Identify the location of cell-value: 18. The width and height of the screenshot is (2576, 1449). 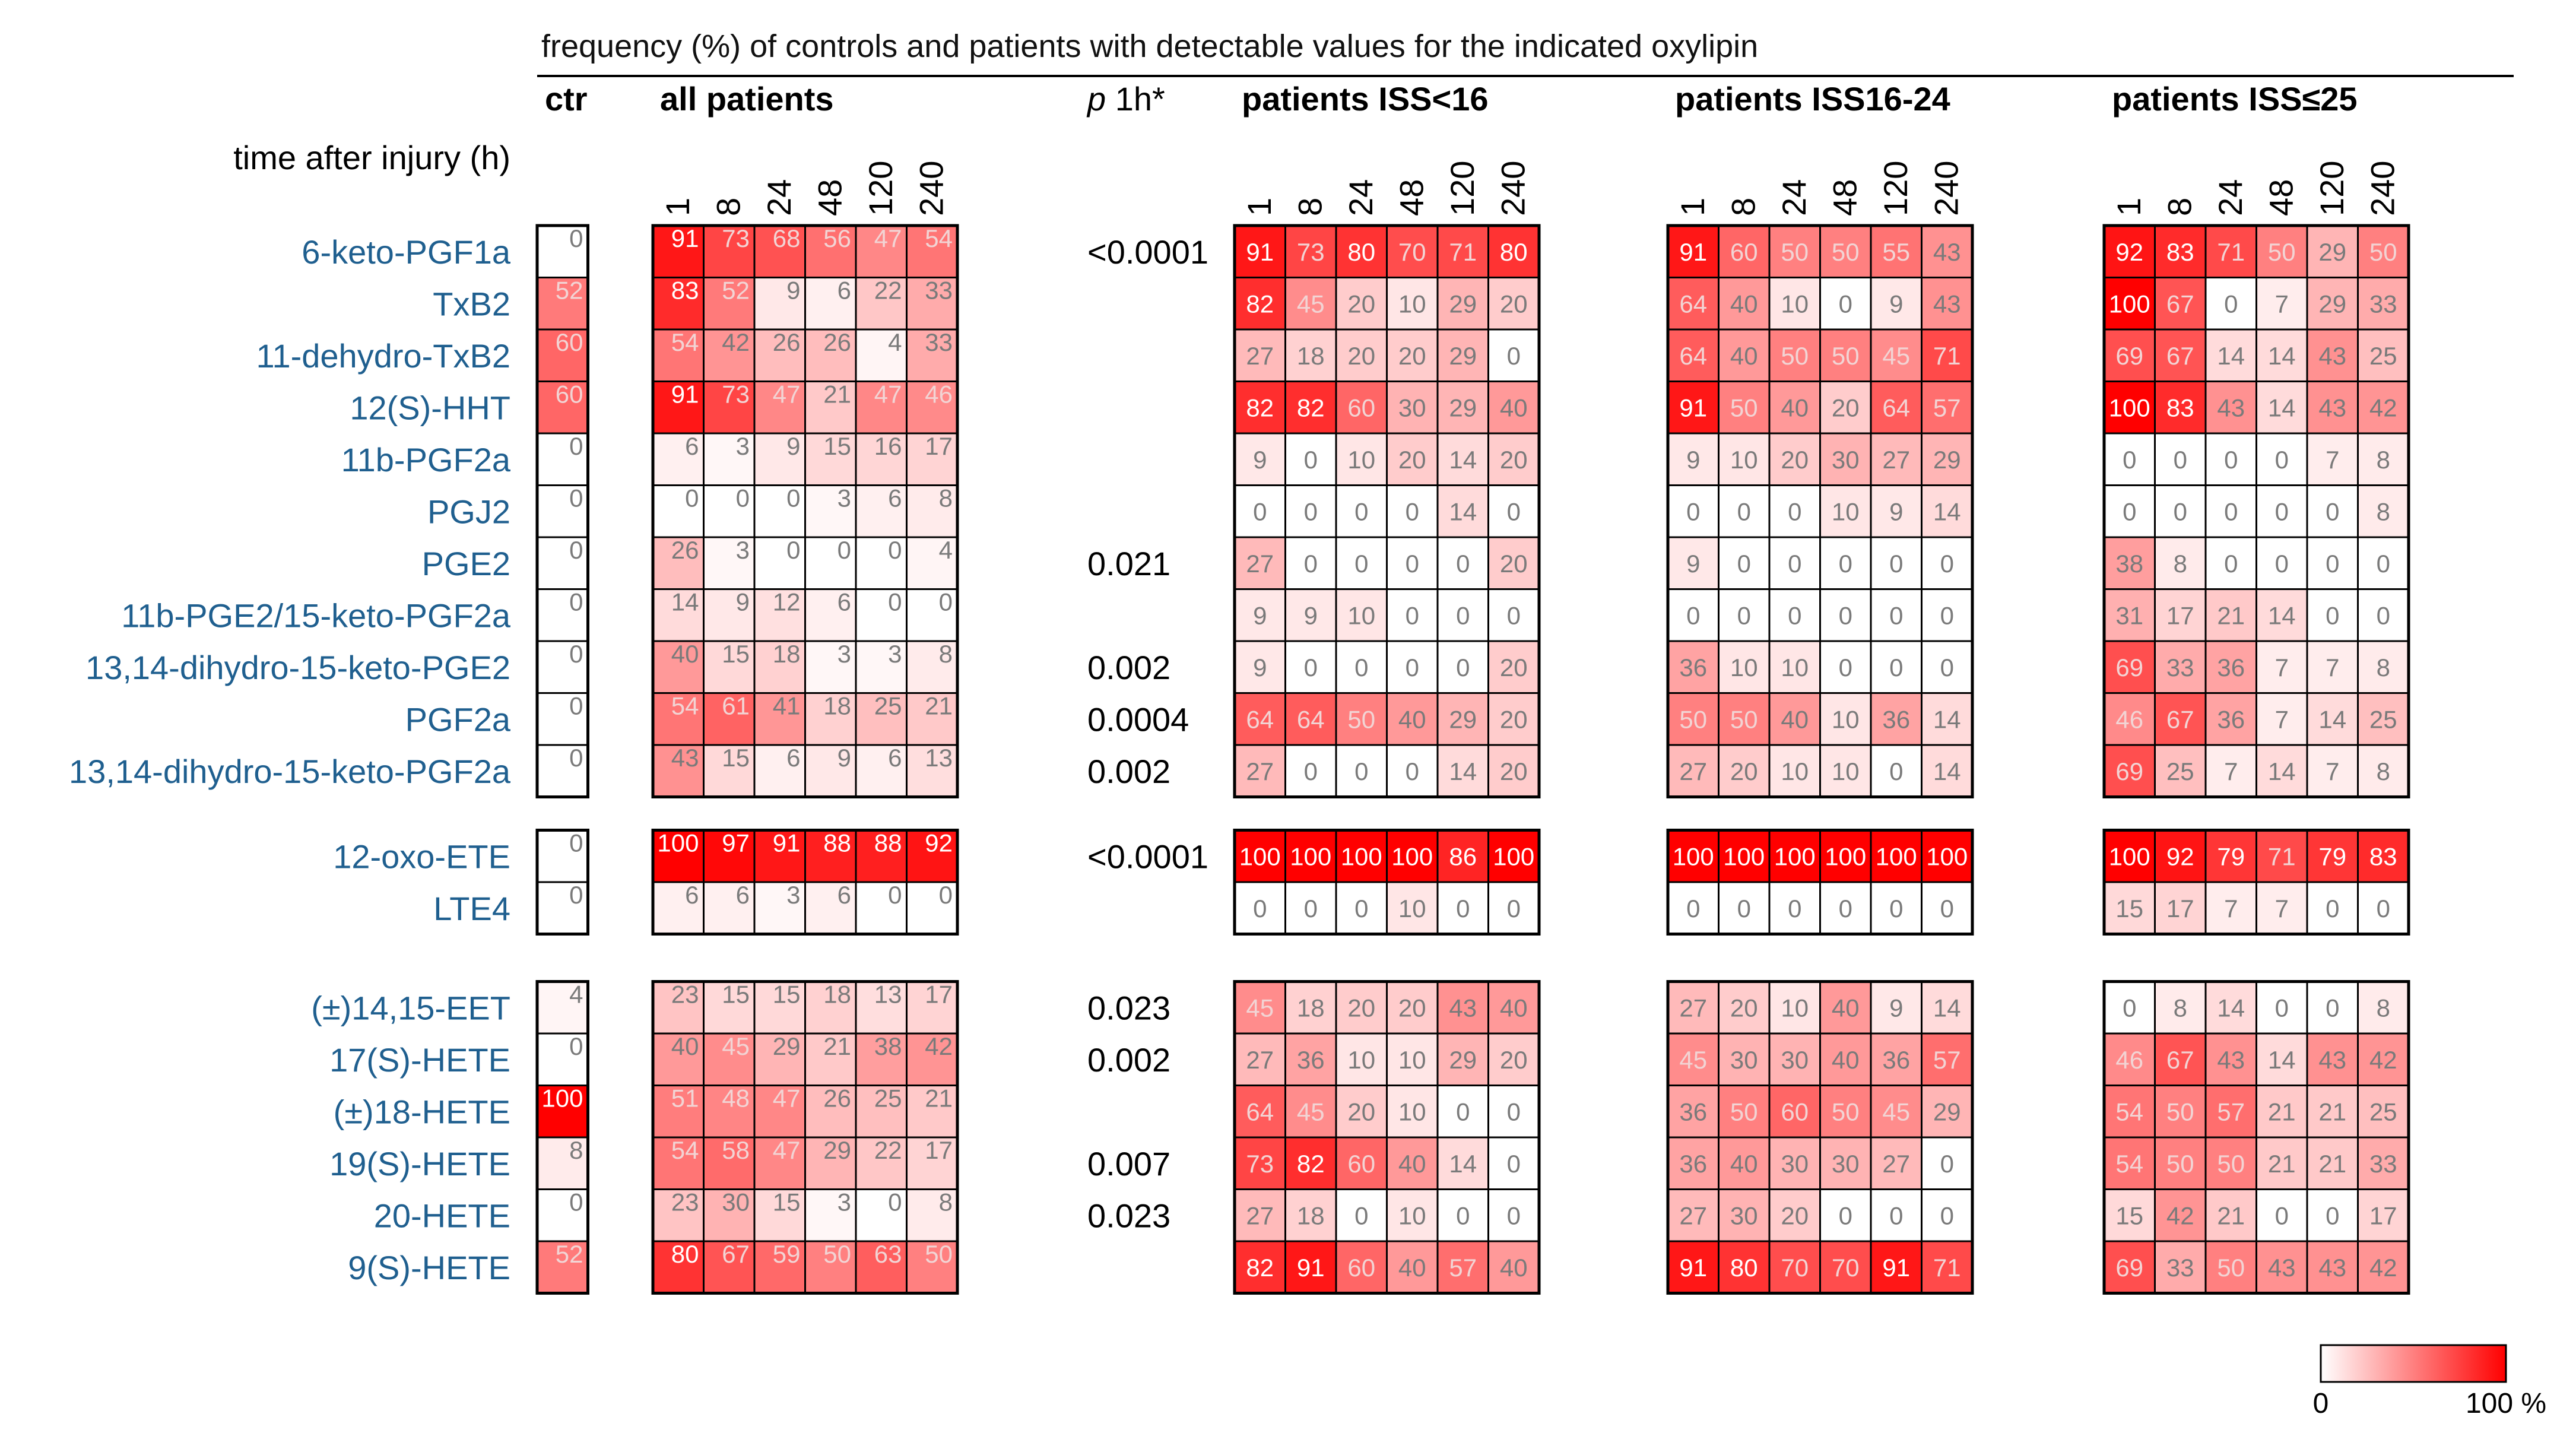
(1311, 1008).